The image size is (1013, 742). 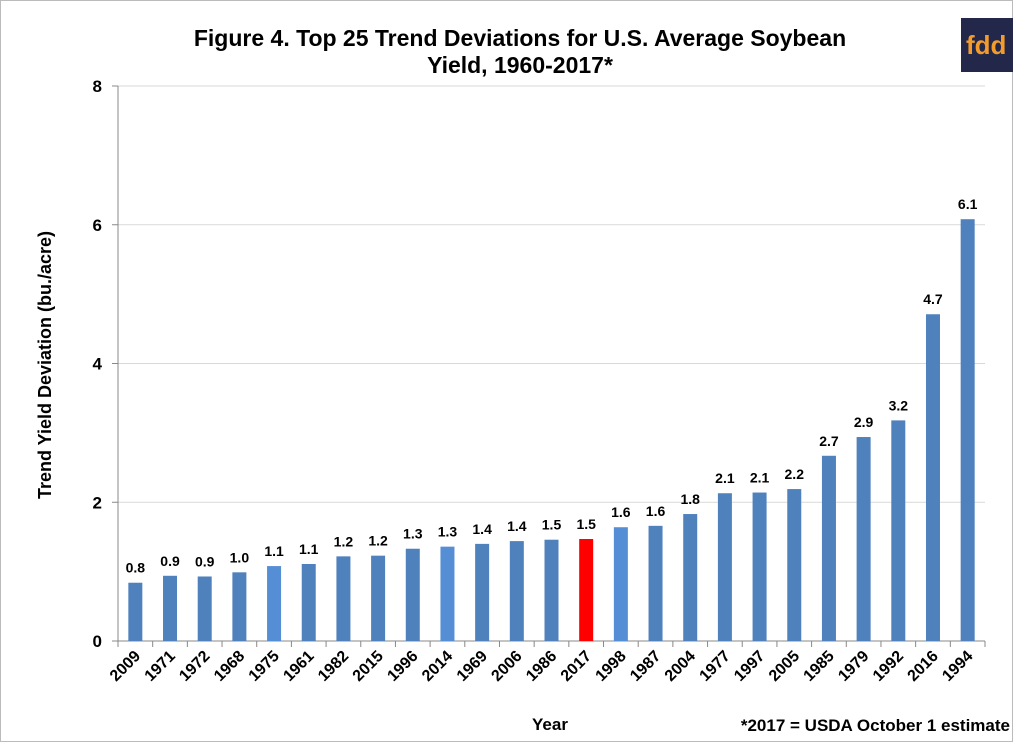 I want to click on data-label: 2.7, so click(x=829, y=441).